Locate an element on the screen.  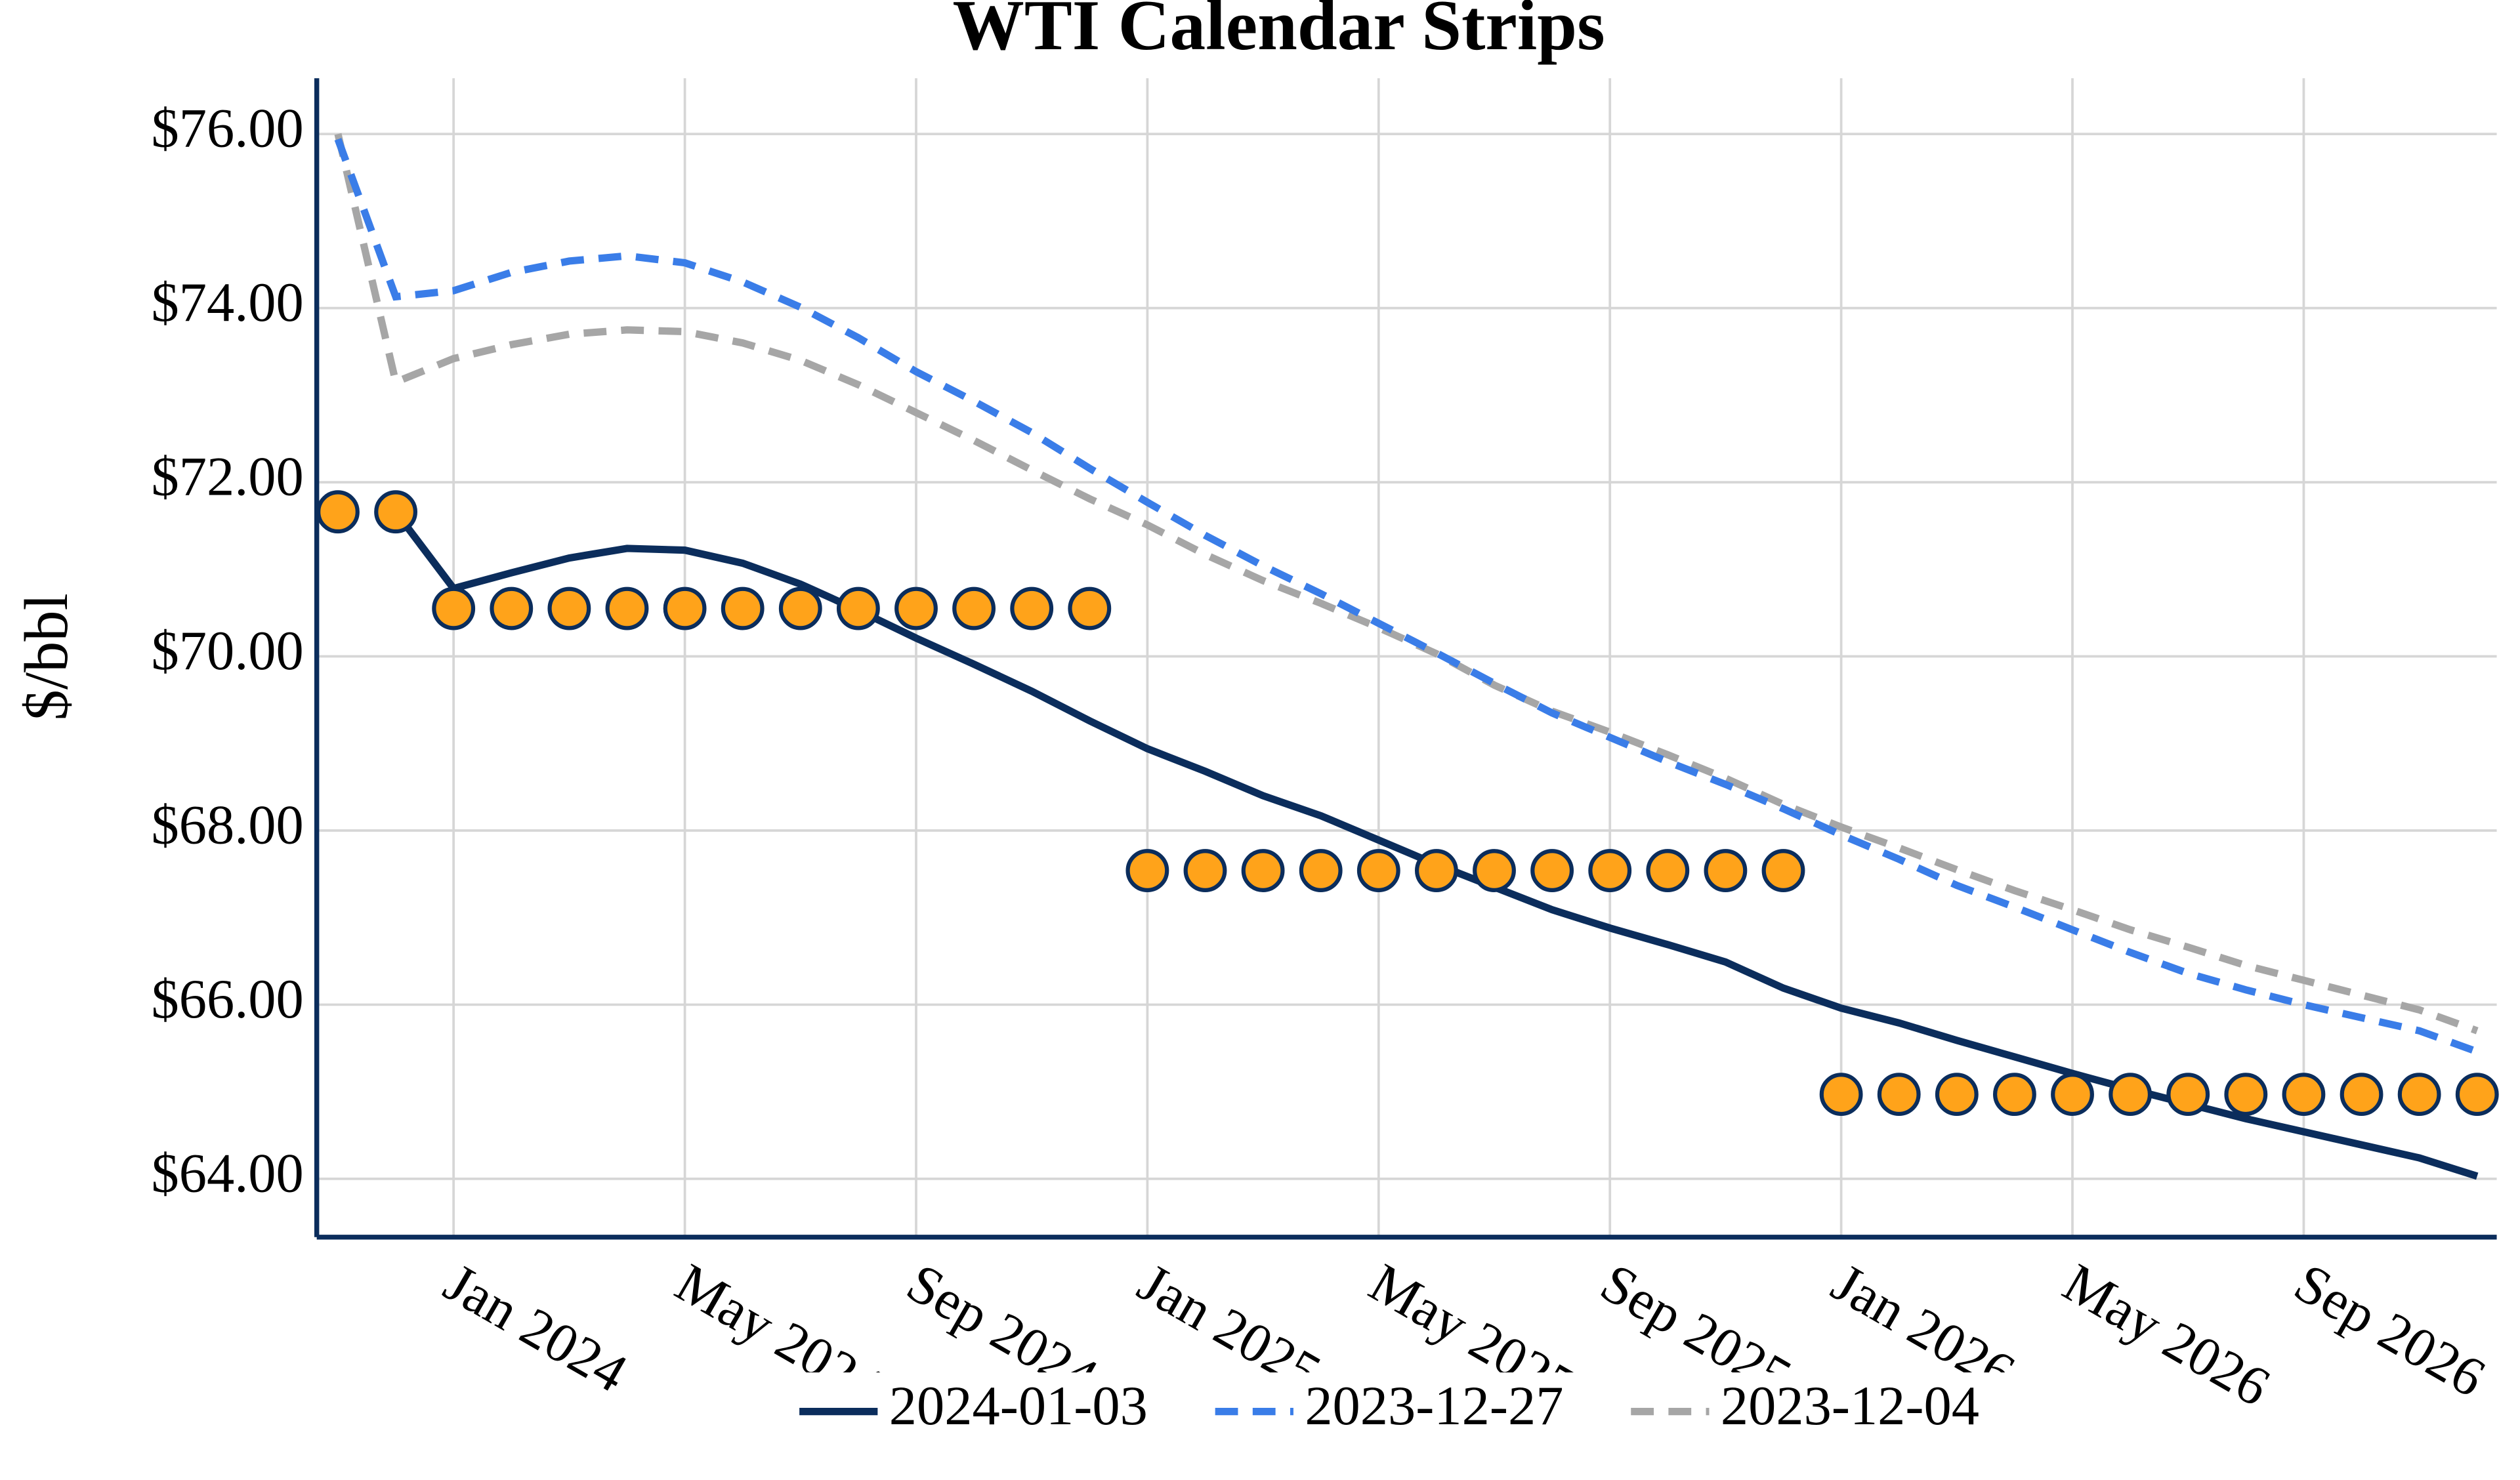
y-tick-label: $64.00 is located at coordinates (227, 1173).